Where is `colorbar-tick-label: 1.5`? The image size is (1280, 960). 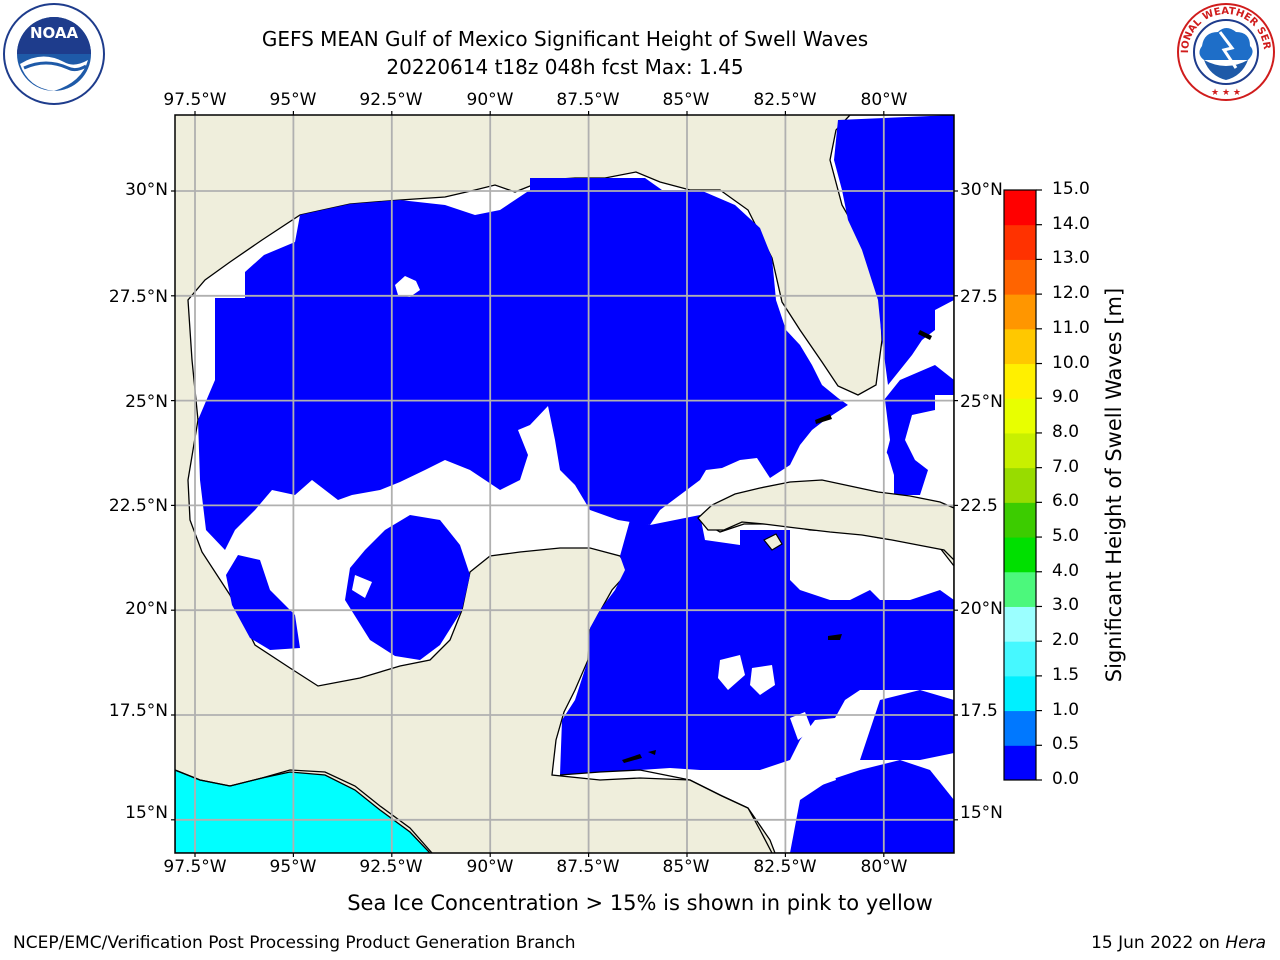
colorbar-tick-label: 1.5 is located at coordinates (1066, 674).